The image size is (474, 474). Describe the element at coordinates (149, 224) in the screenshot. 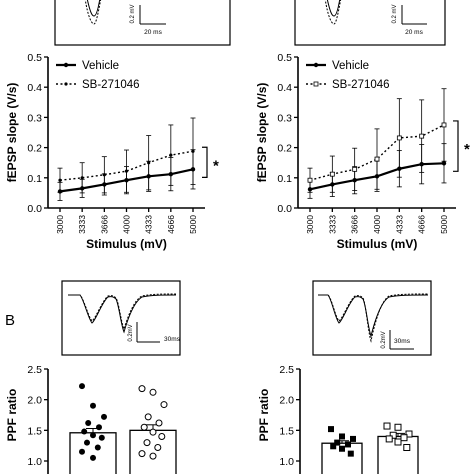

I see `x-tick-label: 4333` at that location.